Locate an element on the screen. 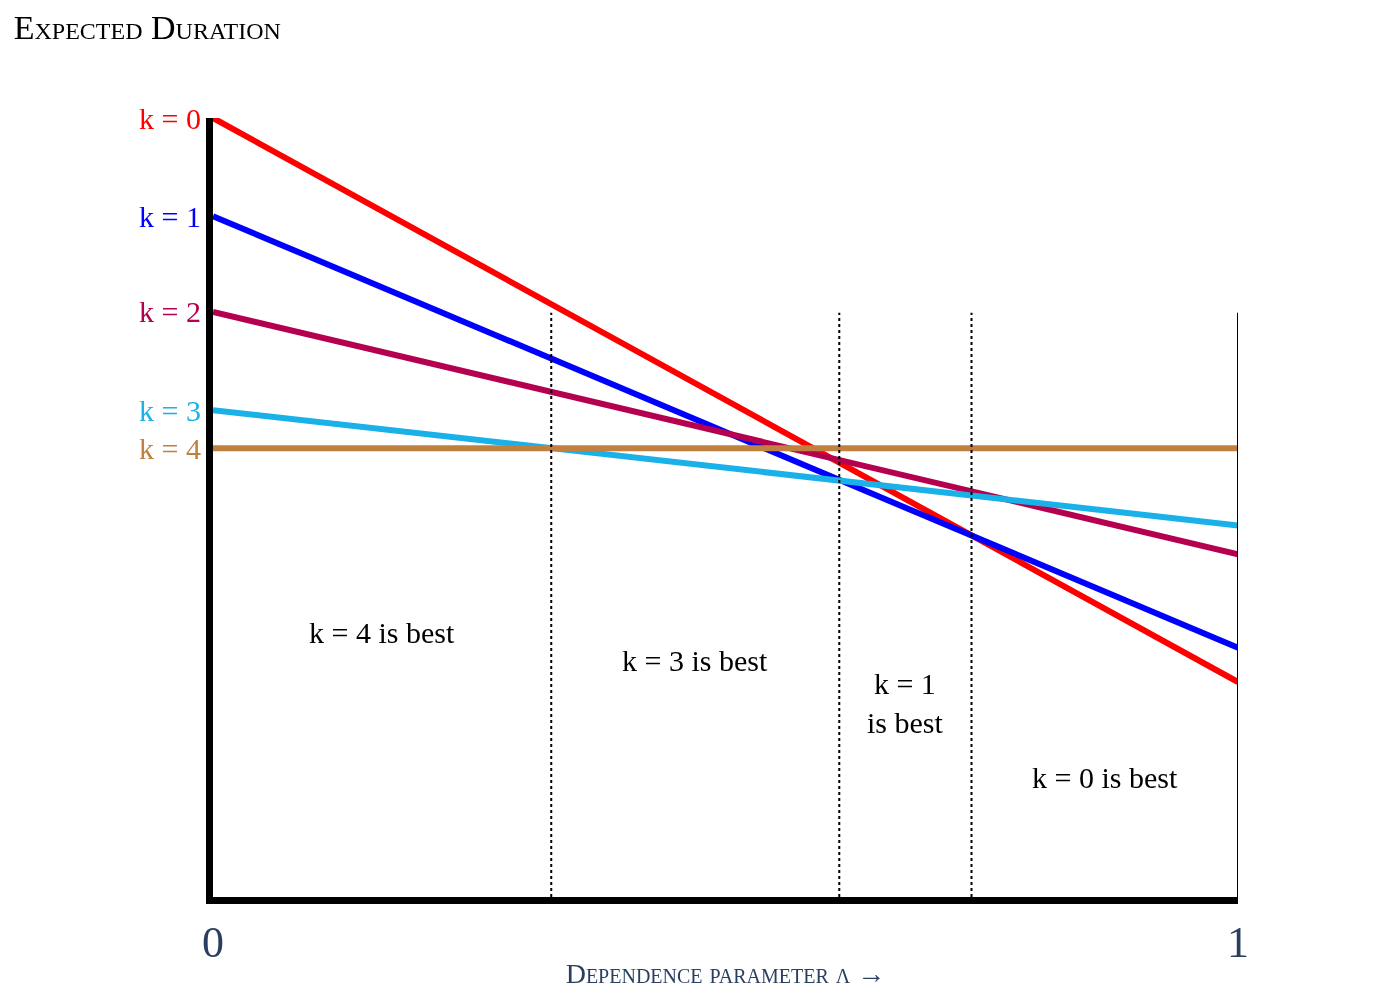 The width and height of the screenshot is (1375, 998). series-label: k = 0 is located at coordinates (170, 118).